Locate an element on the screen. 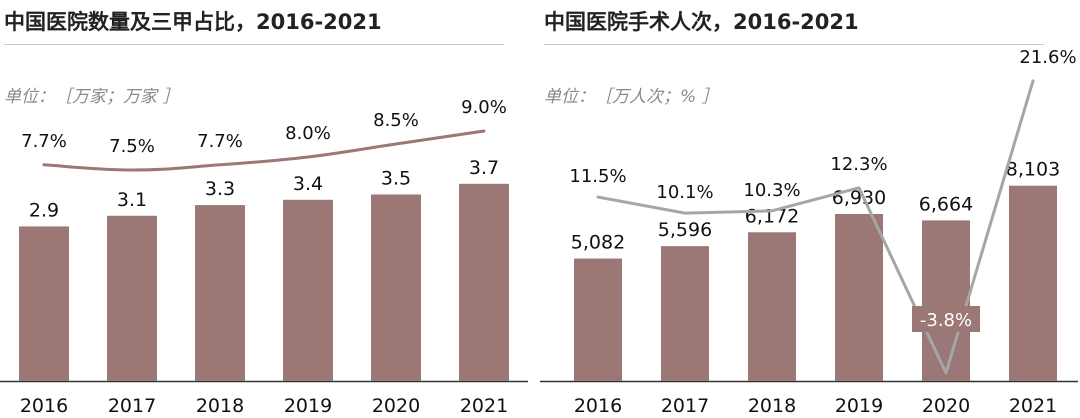 The height and width of the screenshot is (418, 1080). line-value-label: 12.3% is located at coordinates (858, 164).